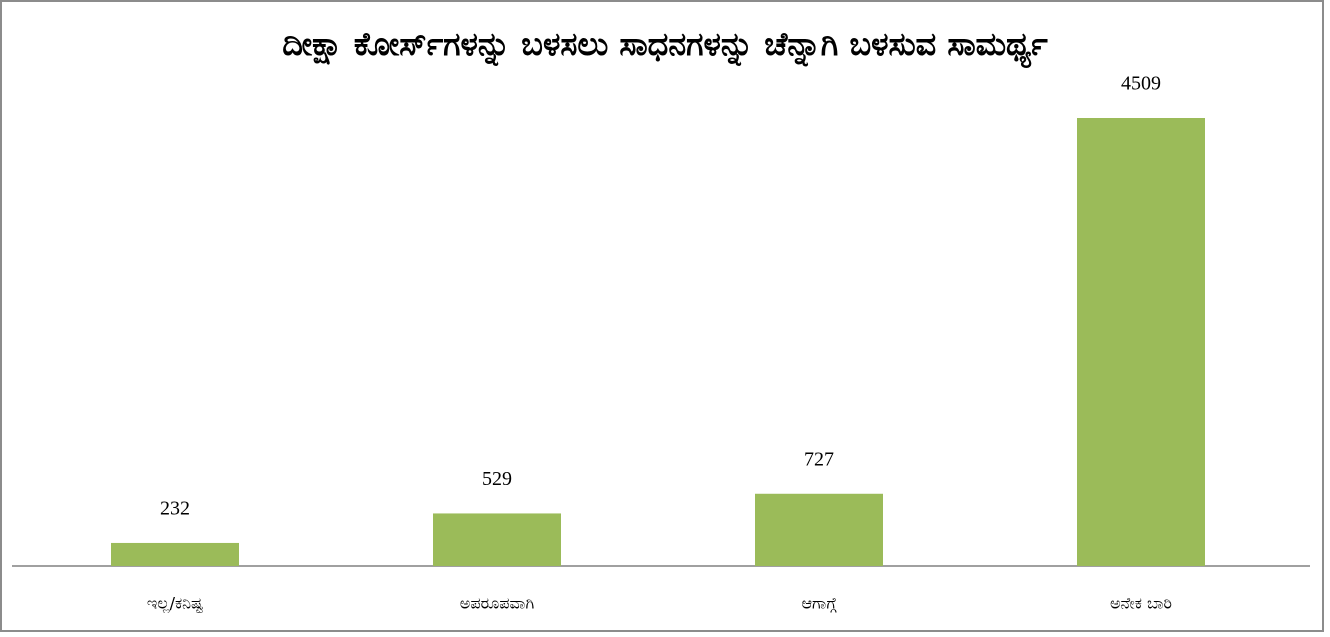  I want to click on x-tick-label: ಇಲ್ಲ/ಕನಿಷ್ಟ, so click(175, 604).